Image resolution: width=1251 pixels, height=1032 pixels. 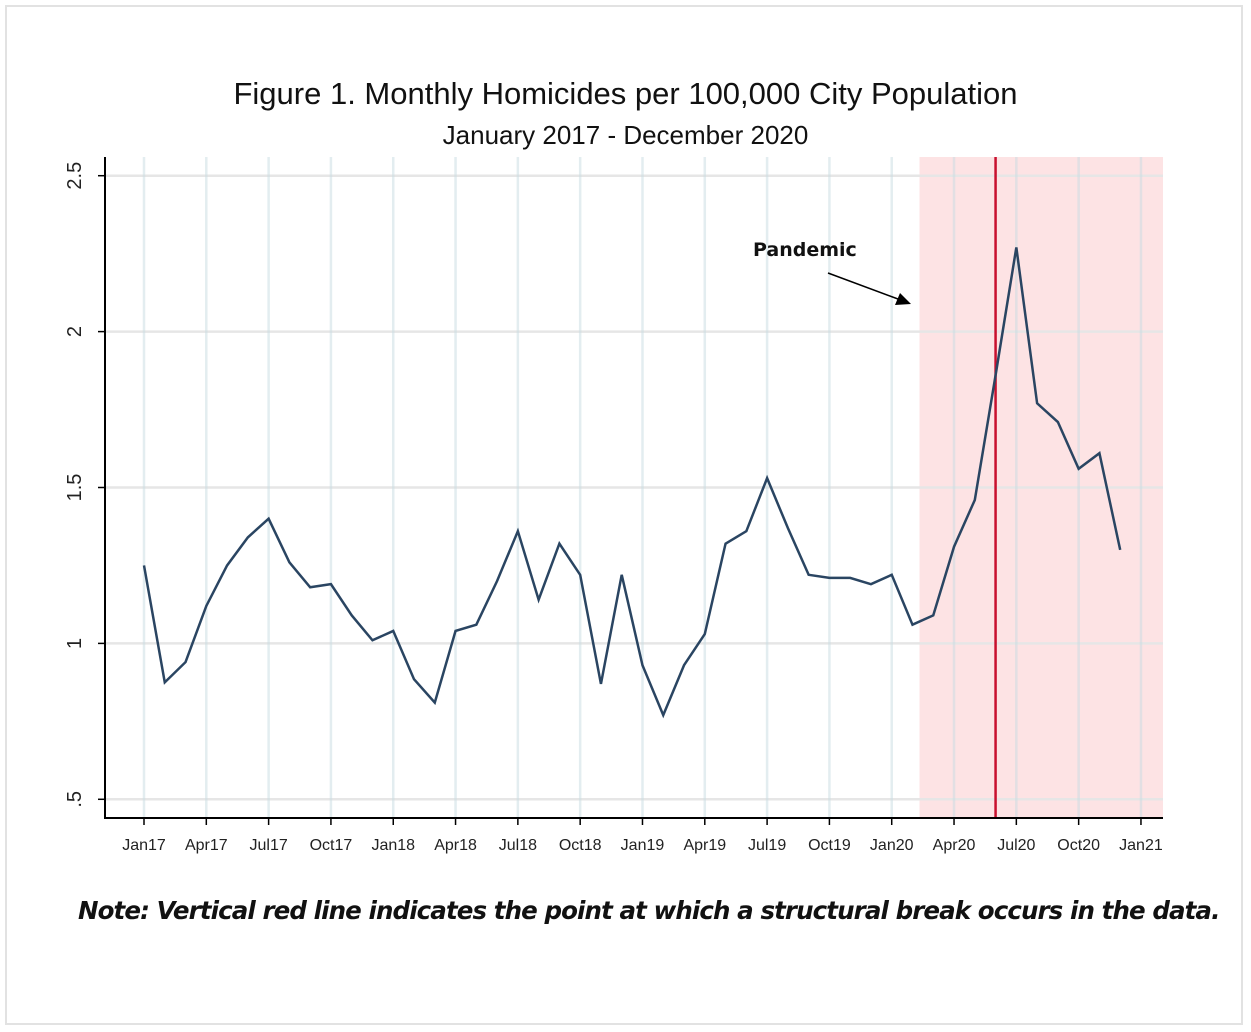 I want to click on y-tick-label: 2, so click(x=75, y=331).